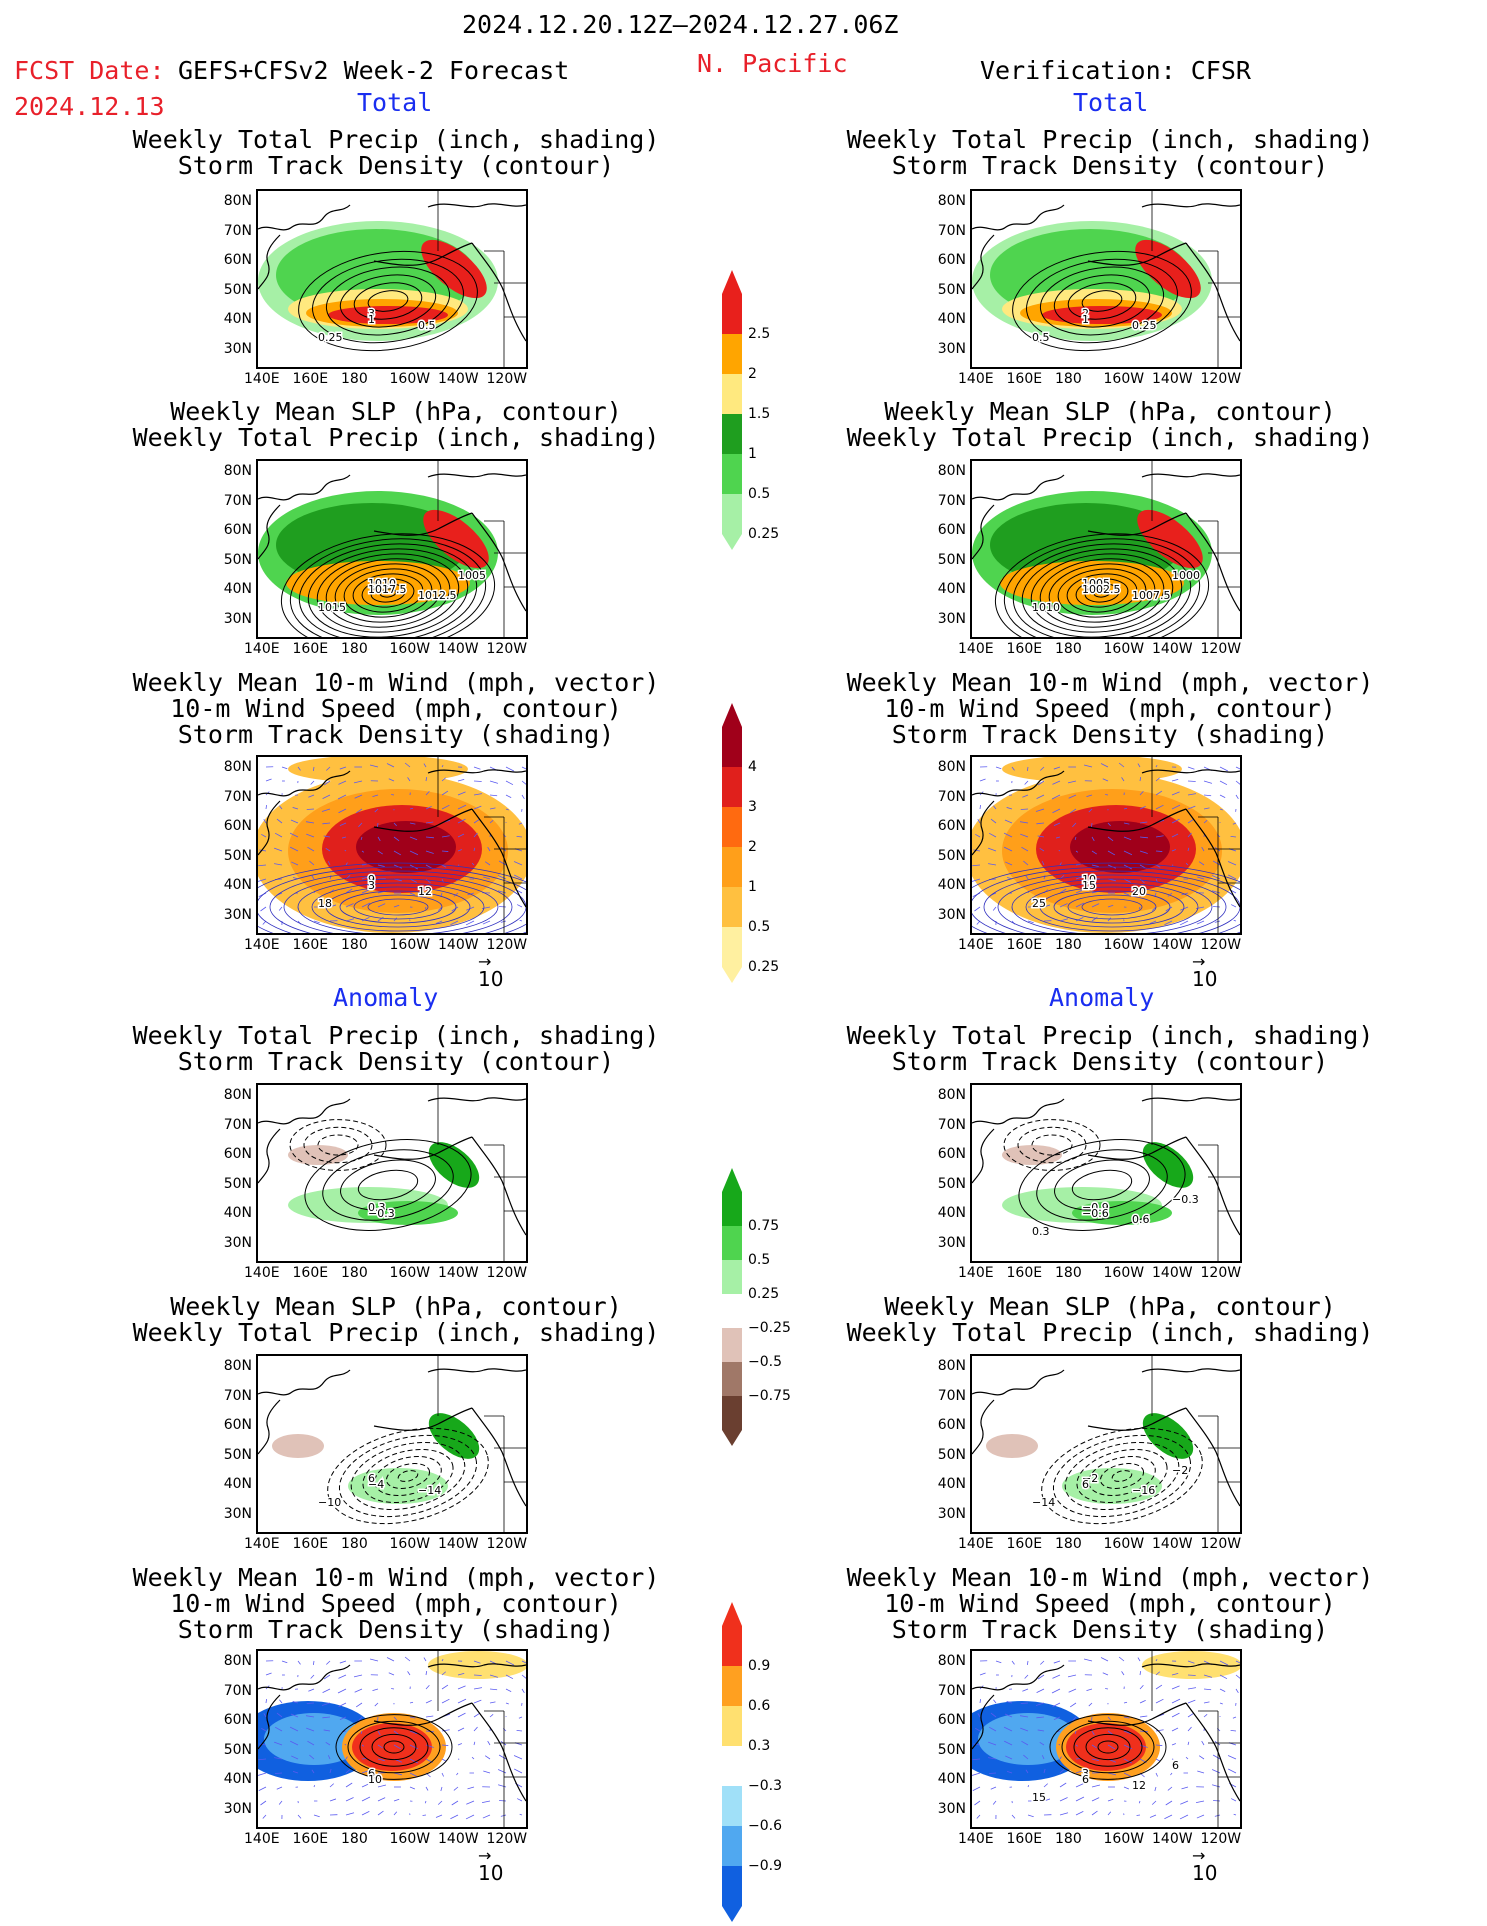 The height and width of the screenshot is (1926, 1487). What do you see at coordinates (396, 1036) in the screenshot?
I see `f-anom-precip-title-line-0: Weekly Total Precip (inch, shading)` at bounding box center [396, 1036].